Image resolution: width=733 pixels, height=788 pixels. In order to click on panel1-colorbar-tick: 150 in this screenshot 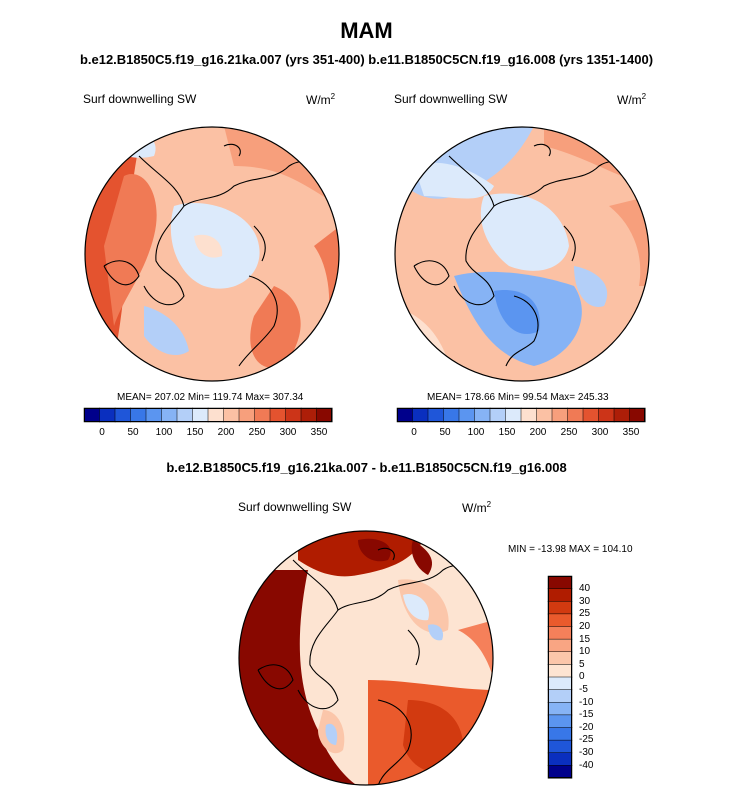, I will do `click(195, 432)`.